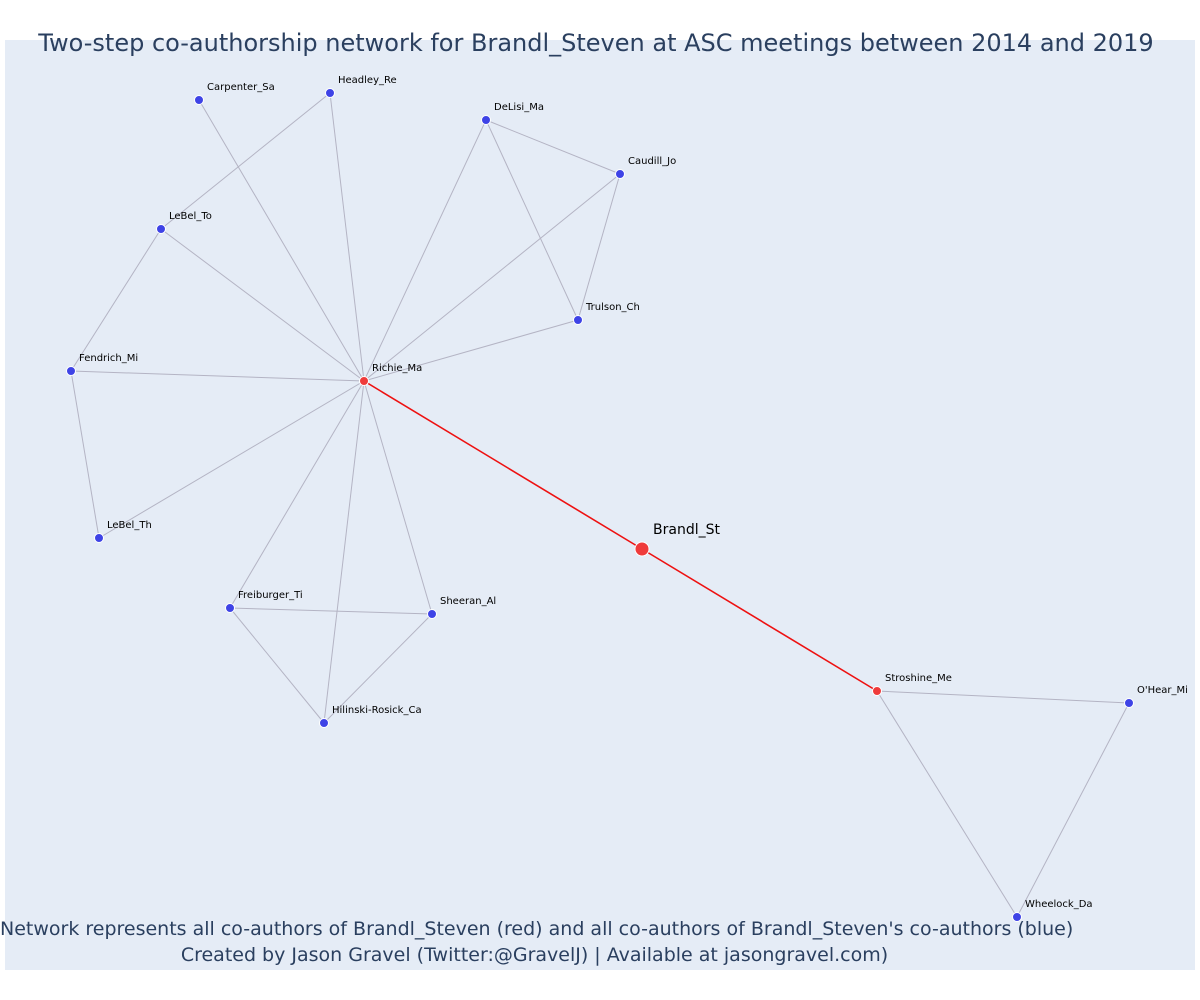 The height and width of the screenshot is (1000, 1200). I want to click on node-trulson-ch, so click(578, 320).